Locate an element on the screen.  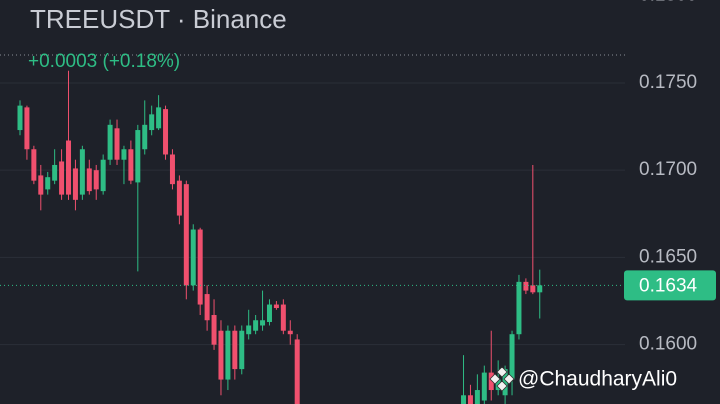
price-change: +0.0003 (+0.18%) is located at coordinates (104, 61).